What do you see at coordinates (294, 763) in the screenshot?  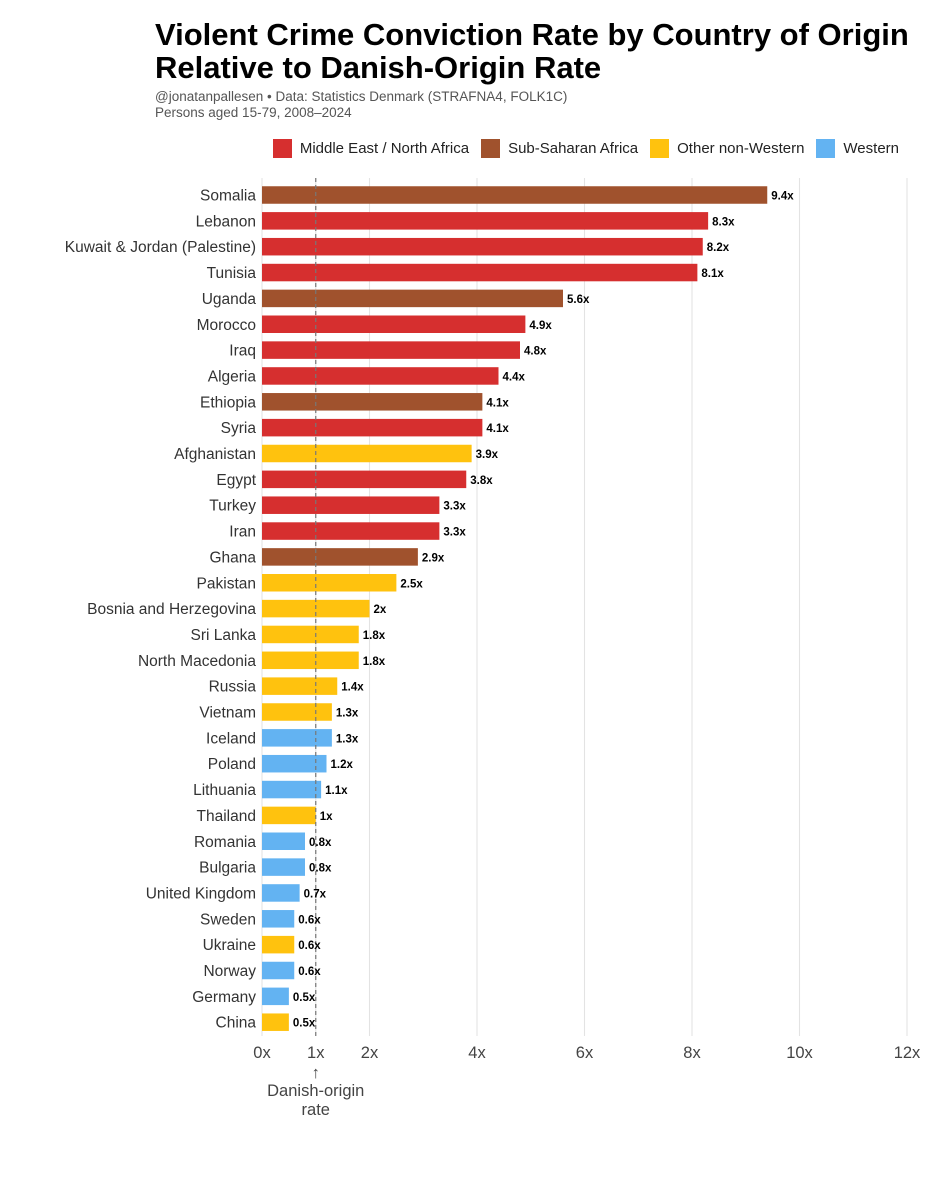 I see `bar-poland` at bounding box center [294, 763].